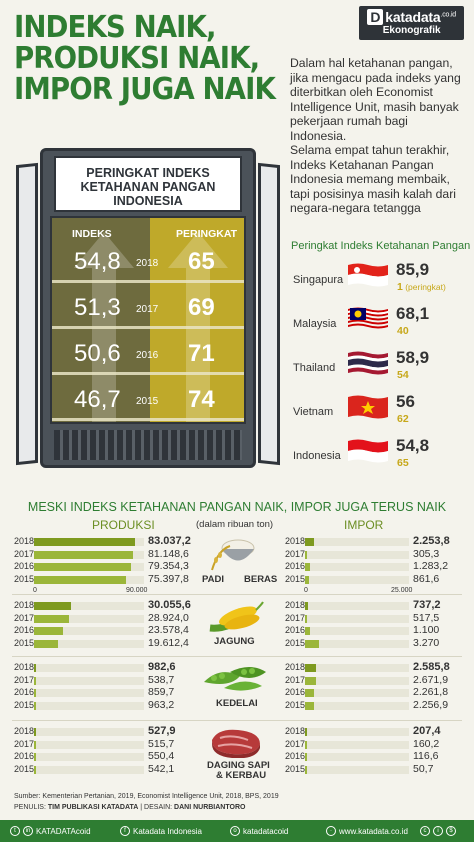 The height and width of the screenshot is (842, 474). What do you see at coordinates (15, 831) in the screenshot?
I see `twitter-icon: t` at bounding box center [15, 831].